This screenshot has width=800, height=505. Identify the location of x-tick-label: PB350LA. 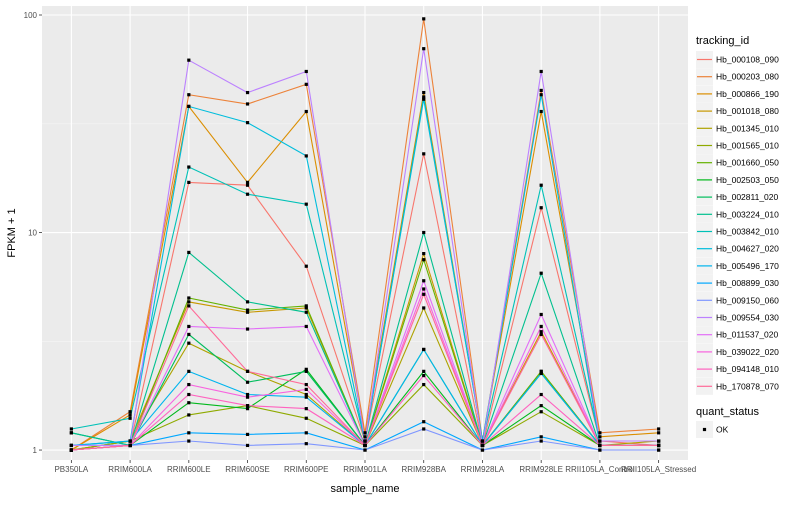
(71, 469).